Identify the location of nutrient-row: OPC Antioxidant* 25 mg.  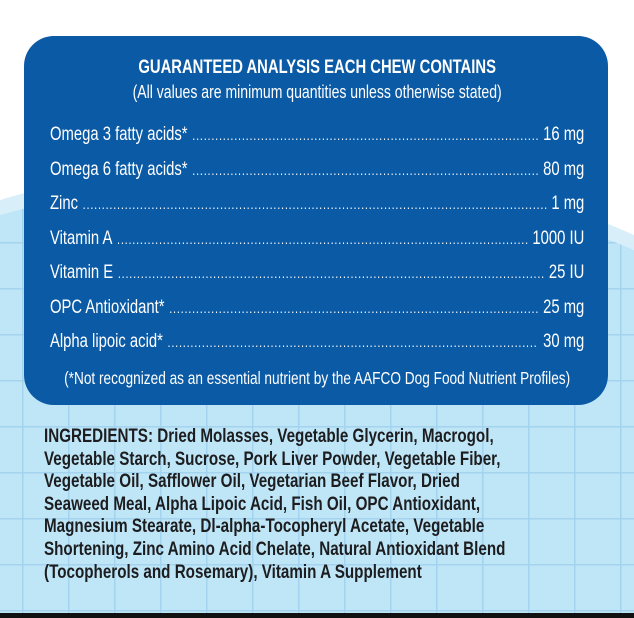
(317, 308).